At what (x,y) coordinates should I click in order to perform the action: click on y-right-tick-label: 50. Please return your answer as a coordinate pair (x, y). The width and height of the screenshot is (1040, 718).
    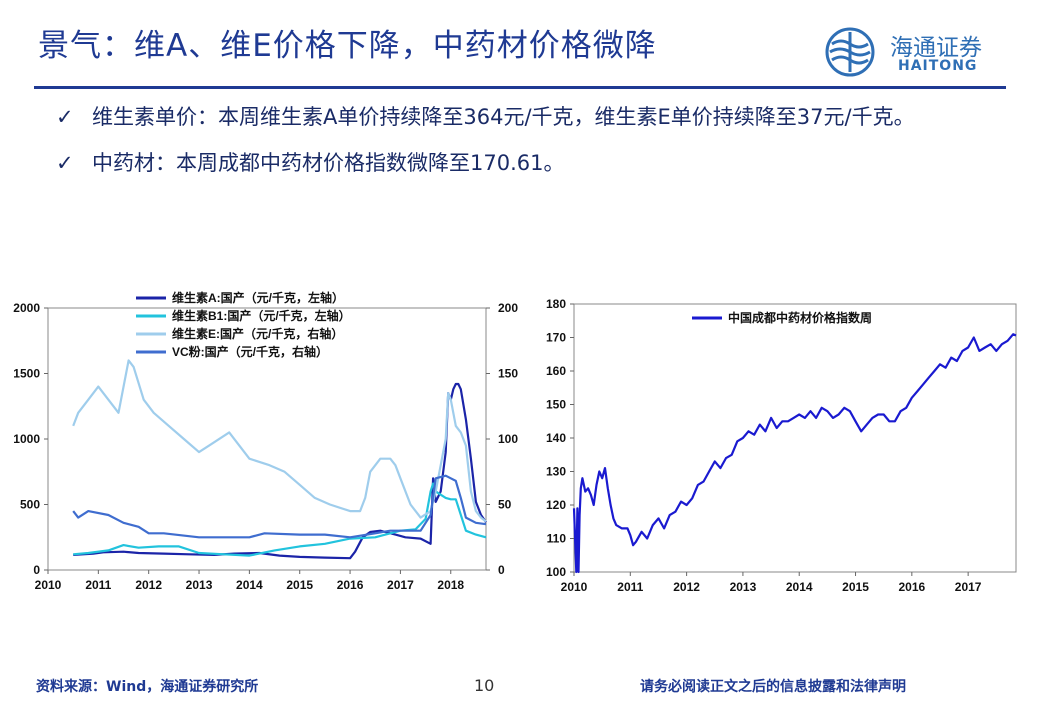
    Looking at the image, I should click on (505, 505).